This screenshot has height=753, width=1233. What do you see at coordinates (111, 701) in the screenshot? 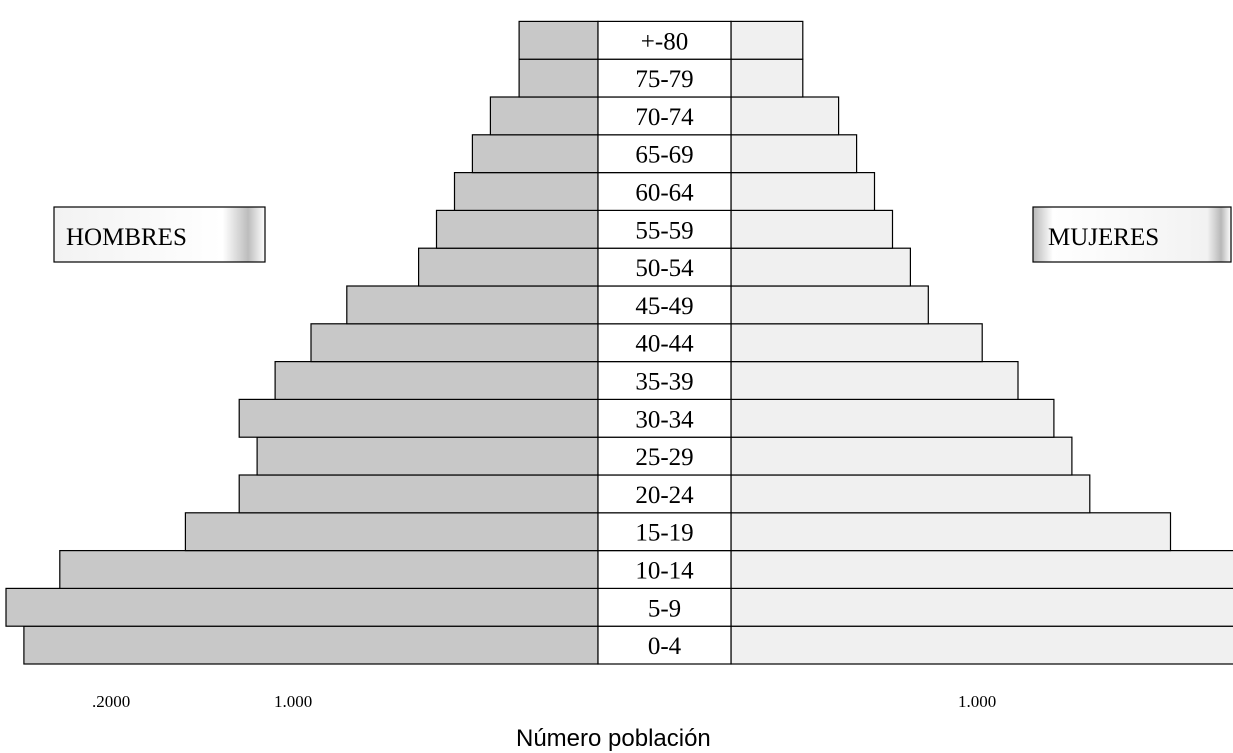
I see `x-tick-left-0: .2000` at bounding box center [111, 701].